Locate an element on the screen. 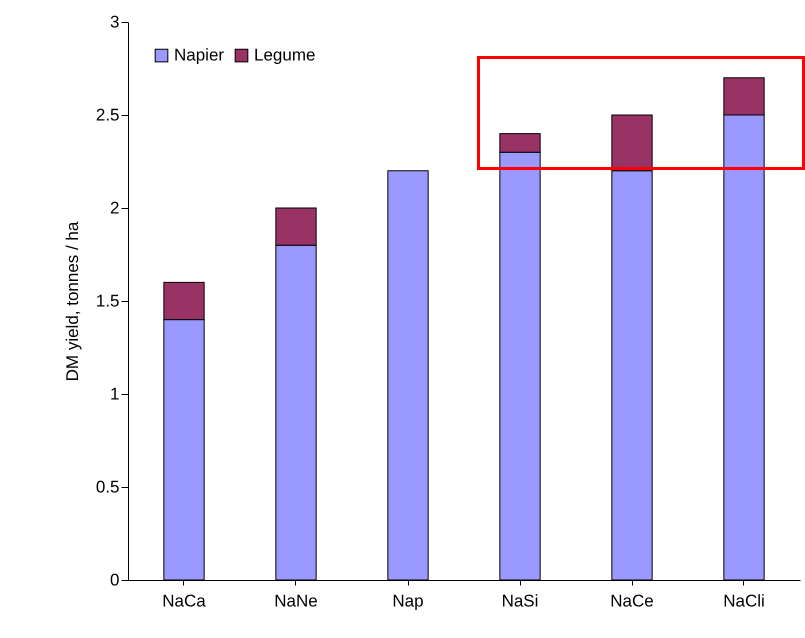  y-tick-label: 1.5 is located at coordinates (108, 301).